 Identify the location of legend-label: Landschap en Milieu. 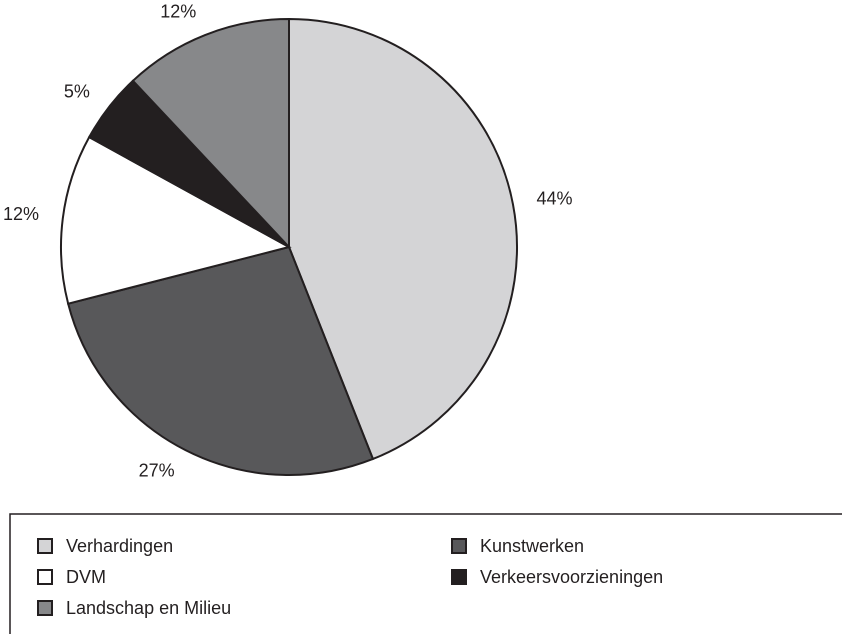
(148, 608).